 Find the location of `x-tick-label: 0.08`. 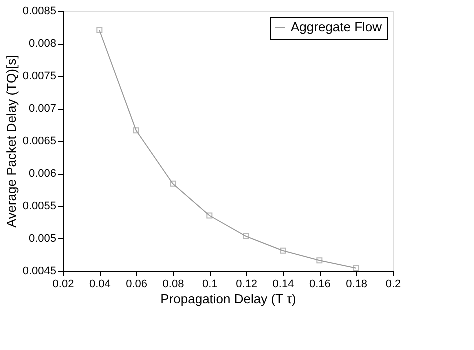

x-tick-label: 0.08 is located at coordinates (173, 284).